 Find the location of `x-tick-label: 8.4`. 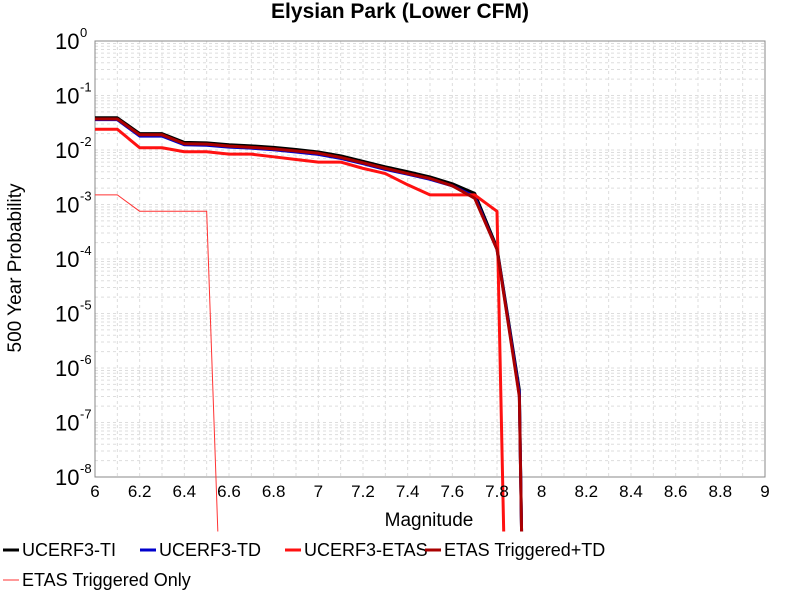

x-tick-label: 8.4 is located at coordinates (631, 491).